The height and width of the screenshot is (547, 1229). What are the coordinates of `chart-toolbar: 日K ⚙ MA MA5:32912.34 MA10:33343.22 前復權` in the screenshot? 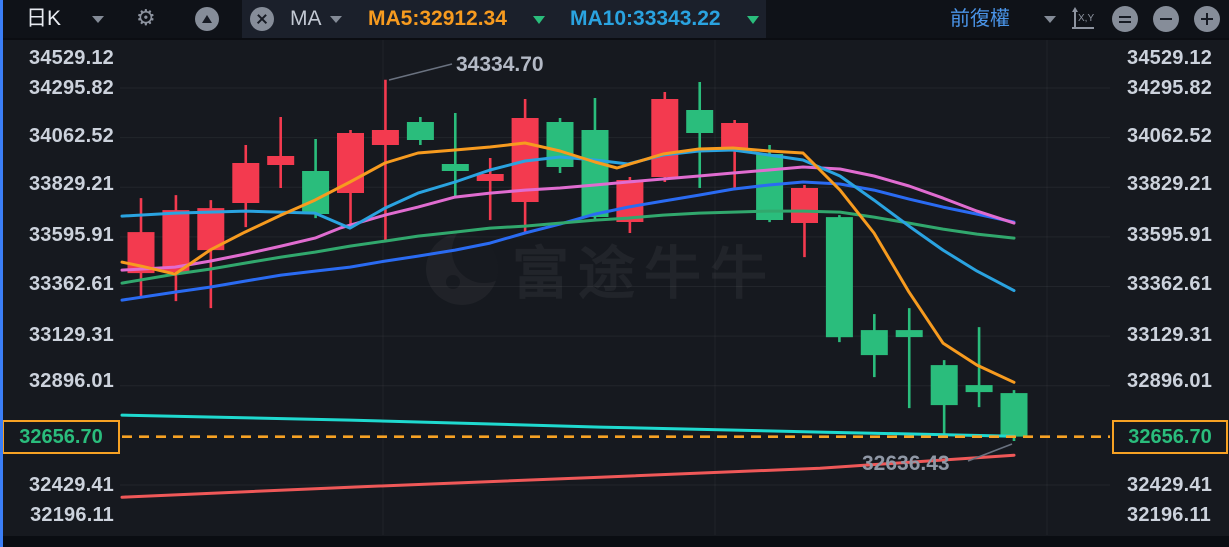 It's located at (614, 20).